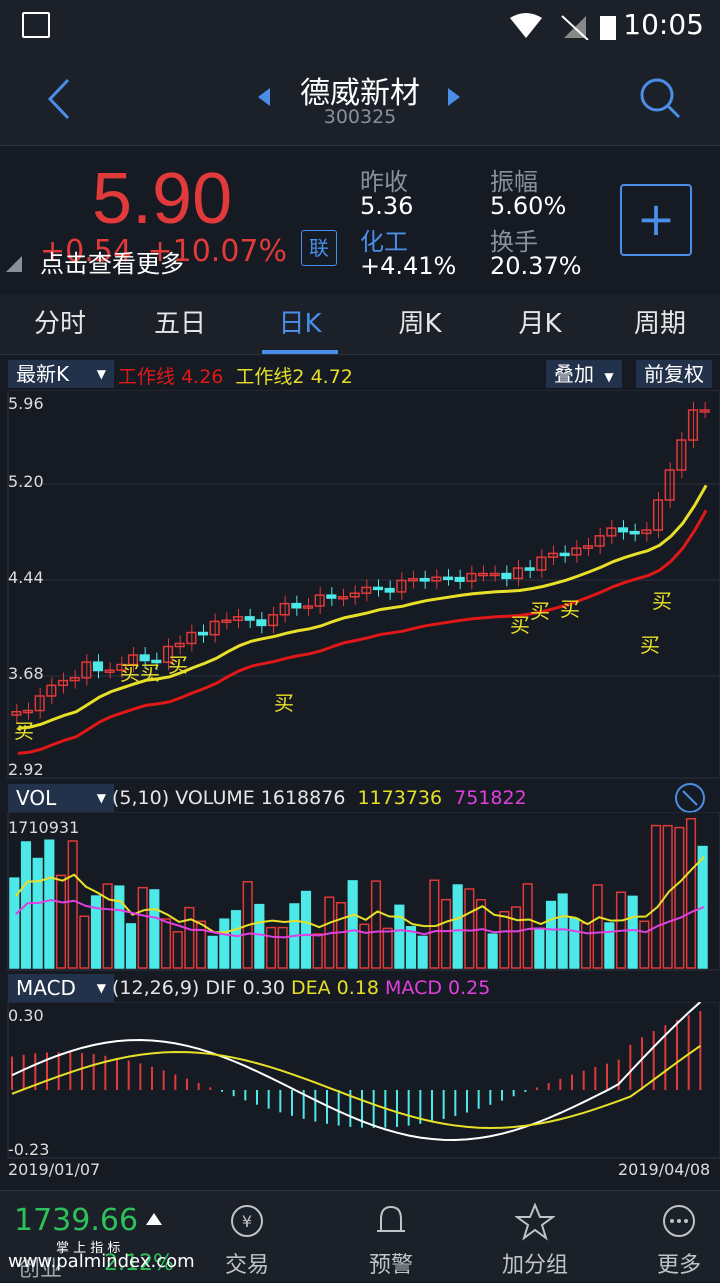  I want to click on overlay-dropdown: 叠加 ▼, so click(584, 374).